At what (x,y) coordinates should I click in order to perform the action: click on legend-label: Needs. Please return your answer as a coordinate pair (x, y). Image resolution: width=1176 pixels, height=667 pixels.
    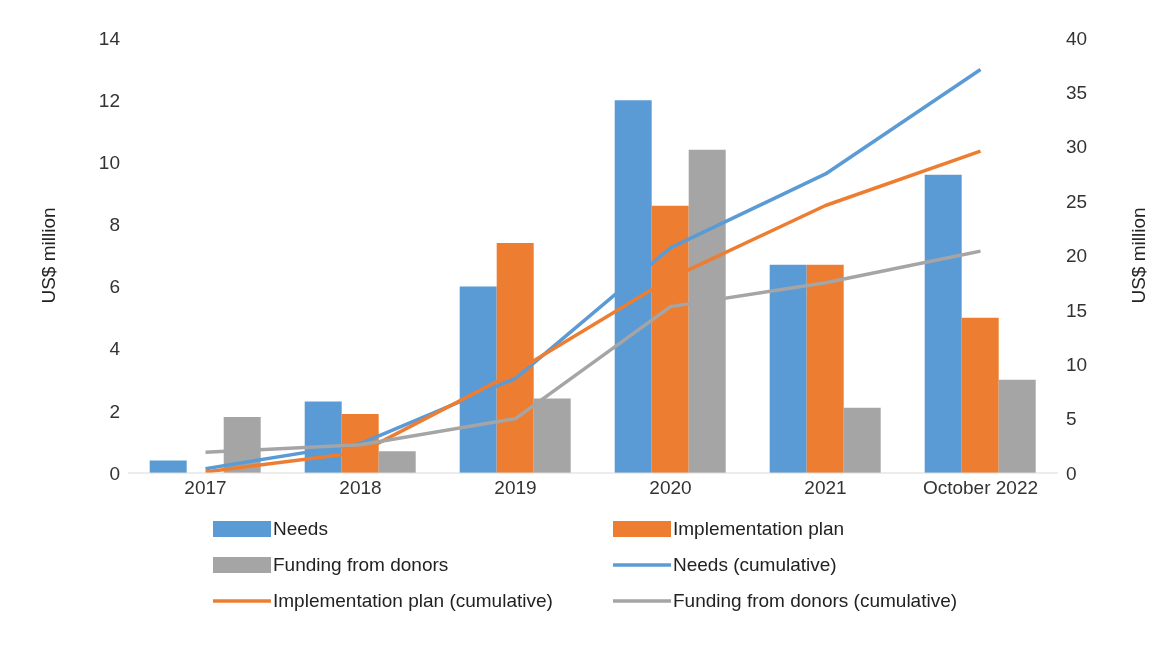
    Looking at the image, I should click on (300, 529).